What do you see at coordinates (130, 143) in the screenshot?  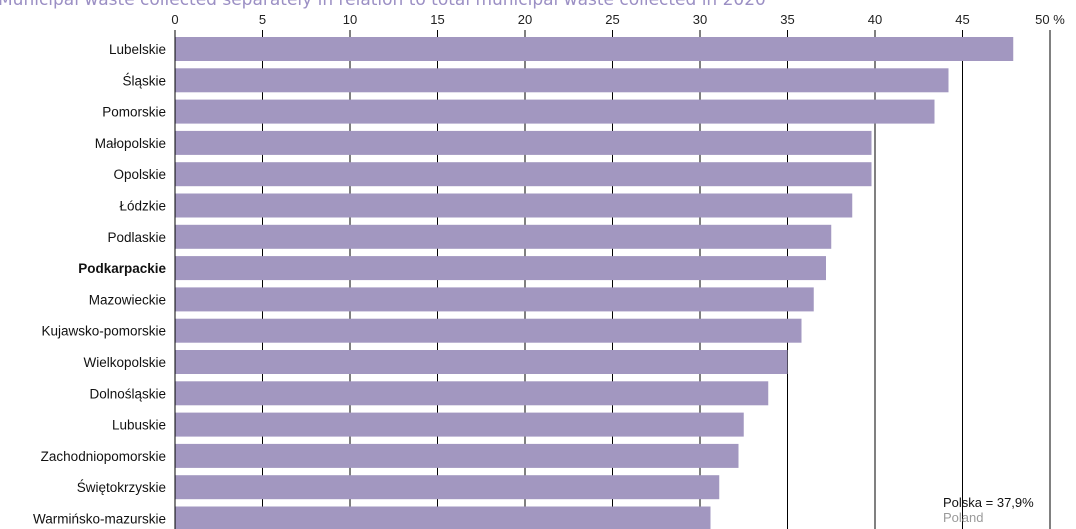 I see `category-label: Małopolskie` at bounding box center [130, 143].